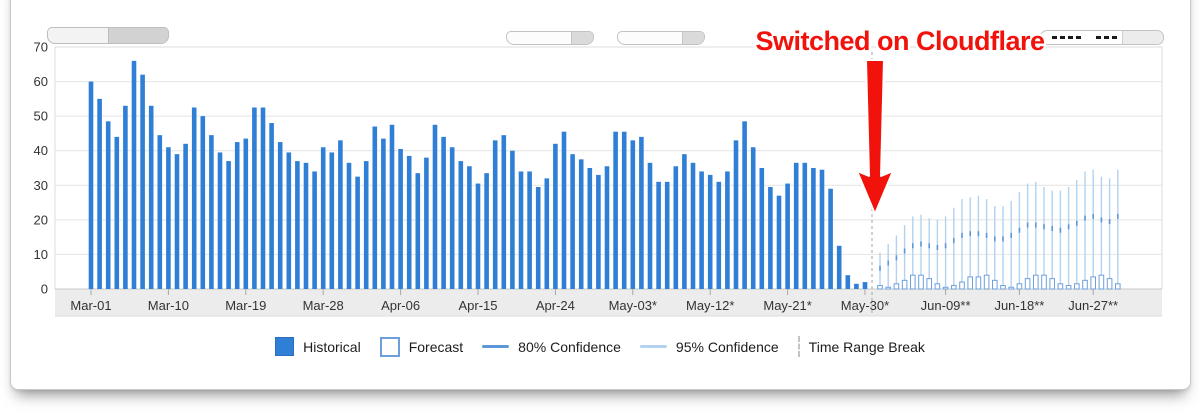  What do you see at coordinates (41, 219) in the screenshot?
I see `y-tick-label: 20` at bounding box center [41, 219].